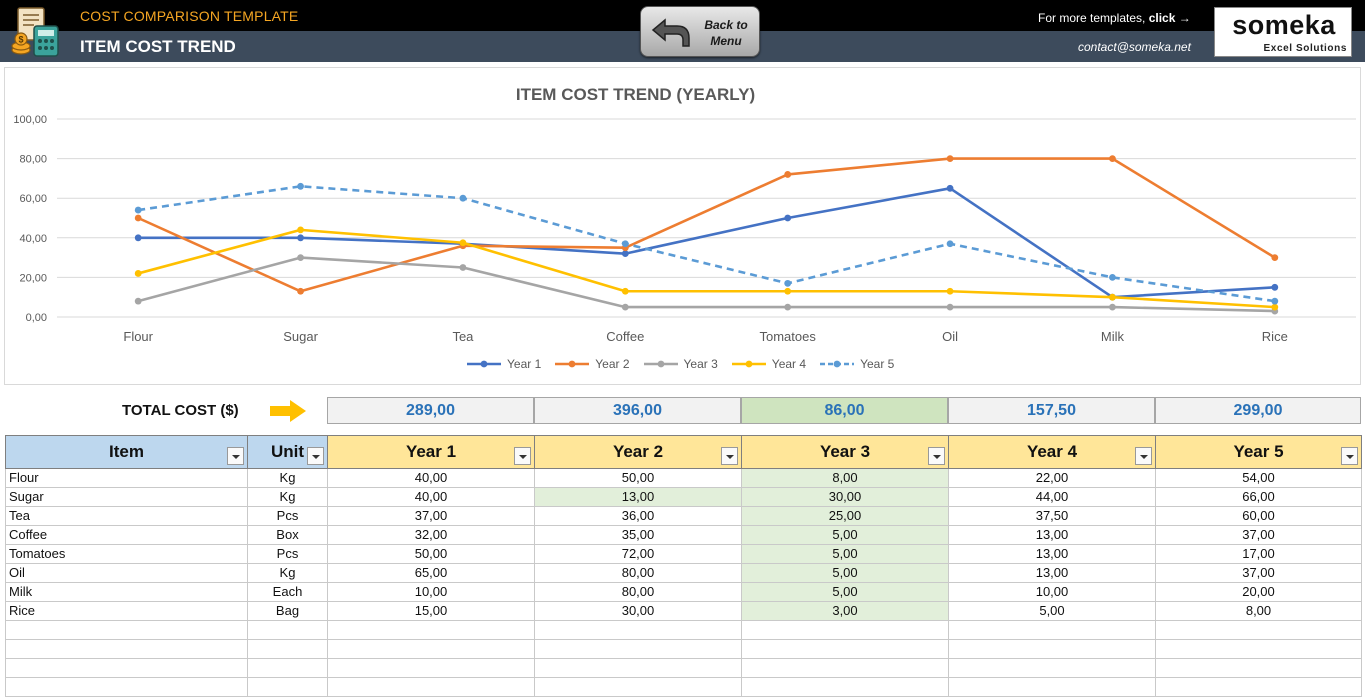 The image size is (1365, 700). What do you see at coordinates (1051, 410) in the screenshot?
I see `total-cost-cell: 157,50` at bounding box center [1051, 410].